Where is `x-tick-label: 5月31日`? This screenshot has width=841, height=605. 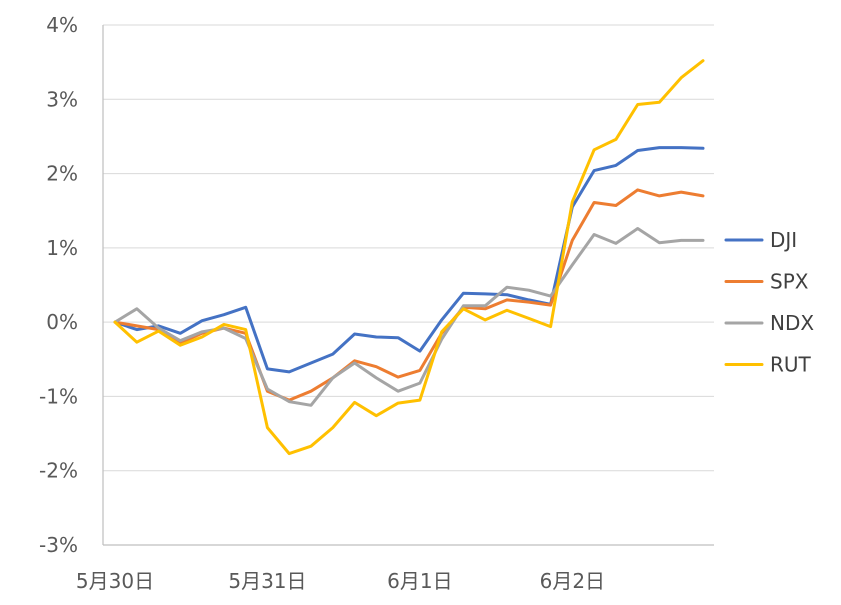 x-tick-label: 5月31日 is located at coordinates (267, 581).